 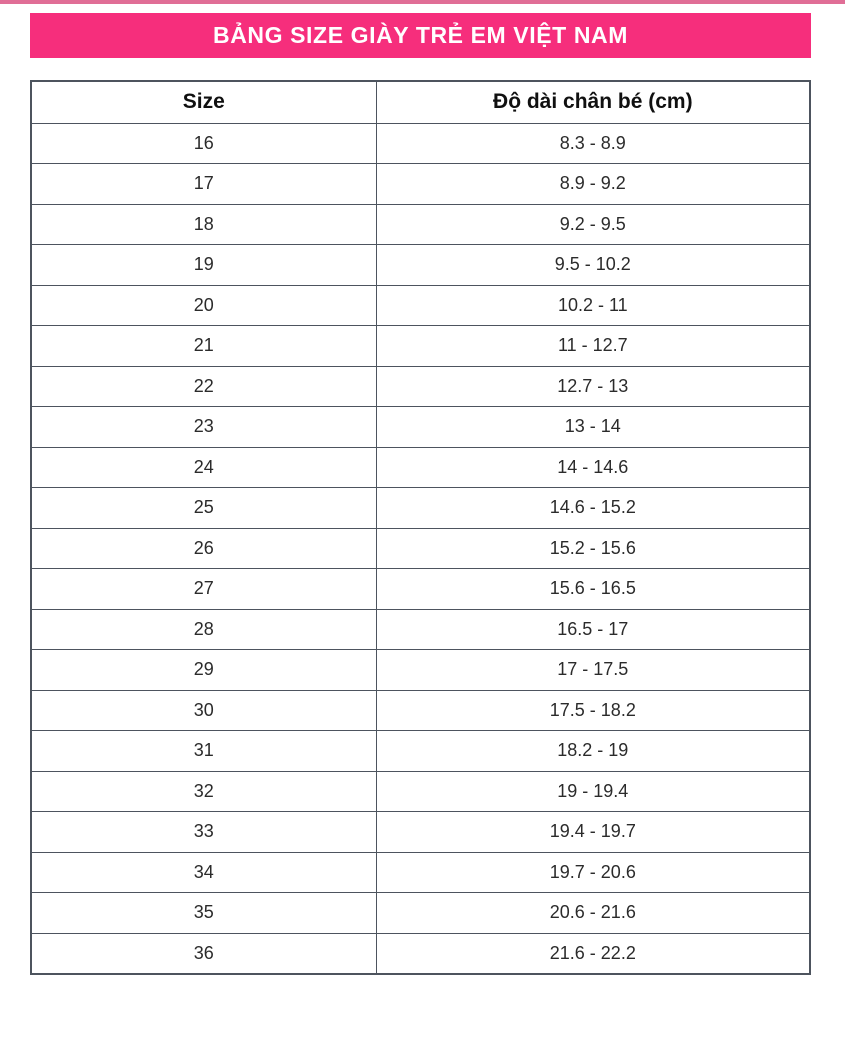 I want to click on table-row: 29 17 - 17.5, so click(x=420, y=670).